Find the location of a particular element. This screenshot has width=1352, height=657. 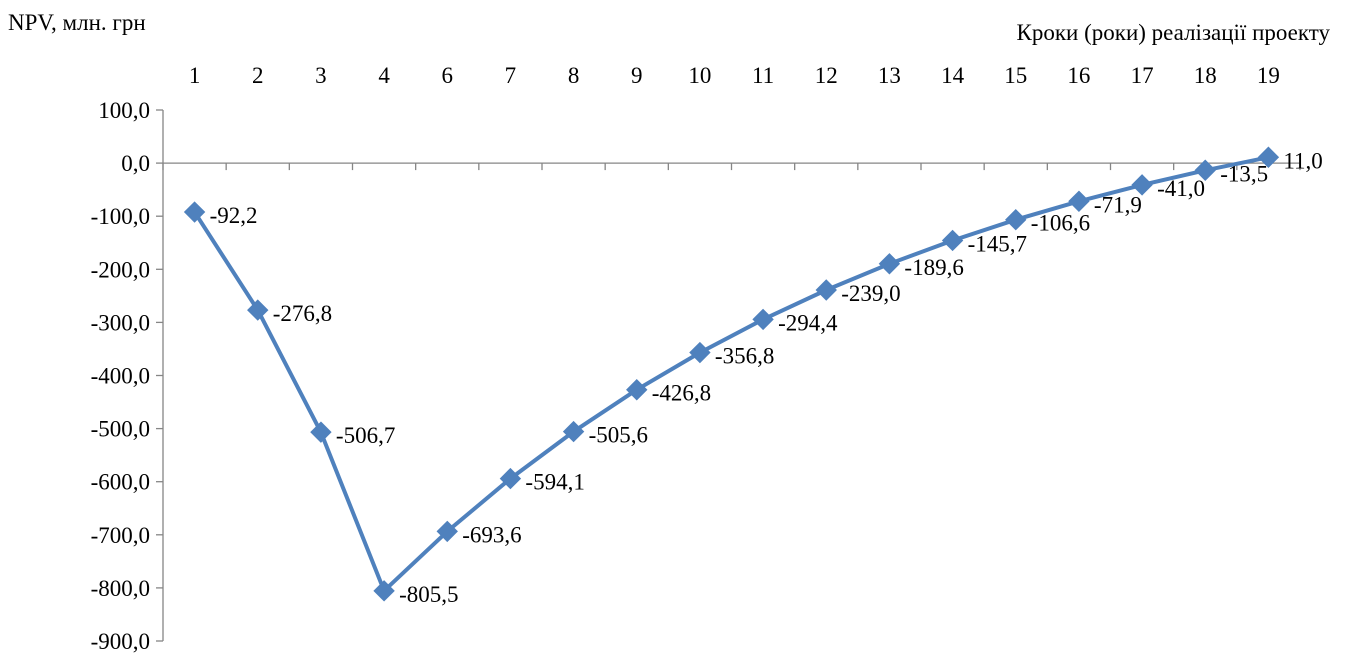

data-label: -506,7 is located at coordinates (365, 435).